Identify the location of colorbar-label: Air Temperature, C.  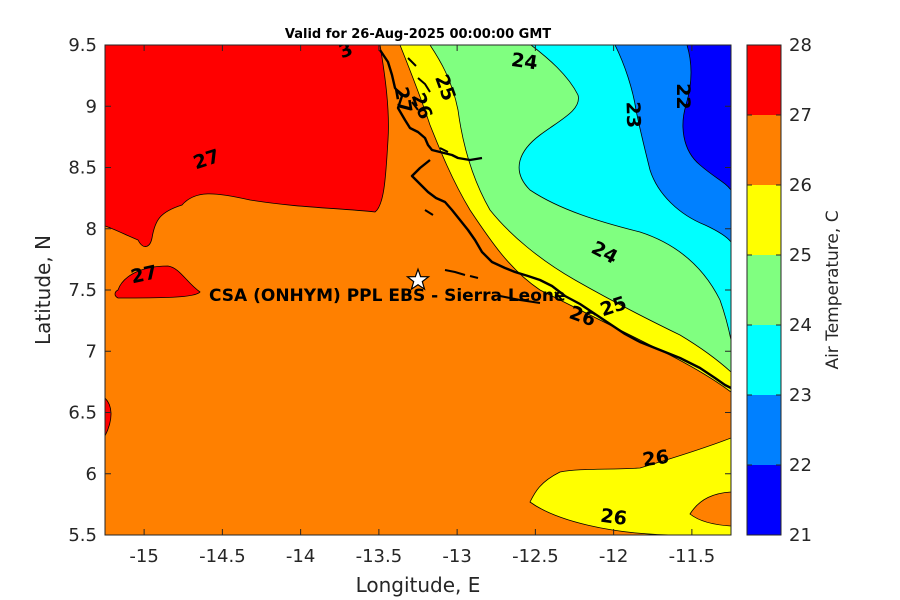
(833, 289).